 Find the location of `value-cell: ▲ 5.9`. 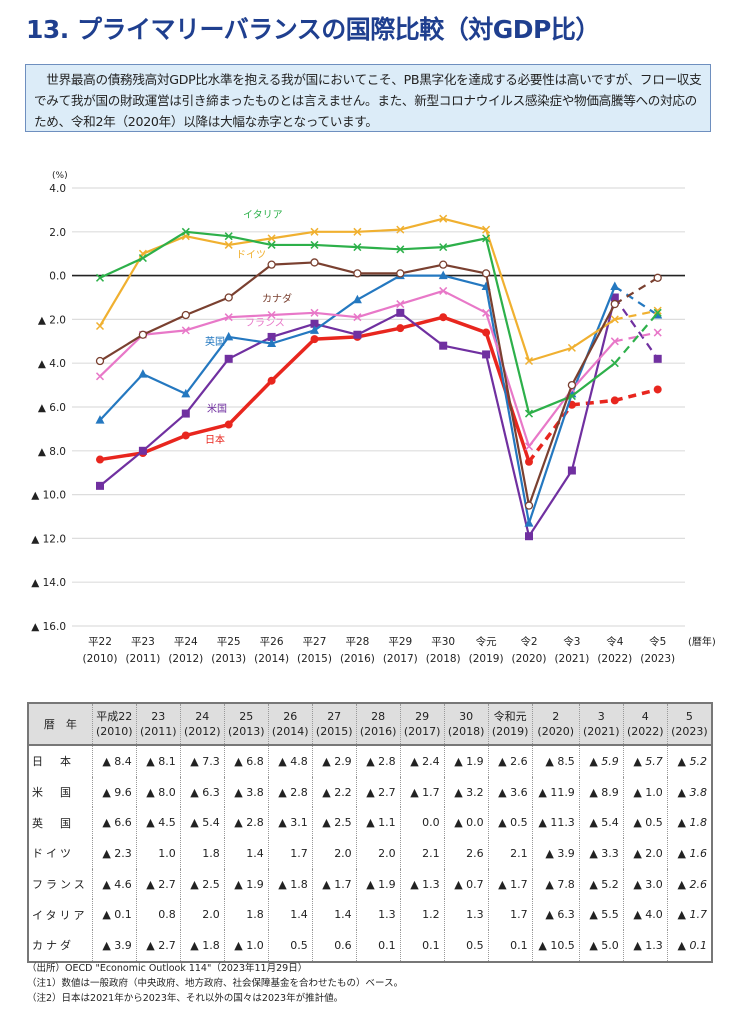

value-cell: ▲ 5.9 is located at coordinates (601, 761).